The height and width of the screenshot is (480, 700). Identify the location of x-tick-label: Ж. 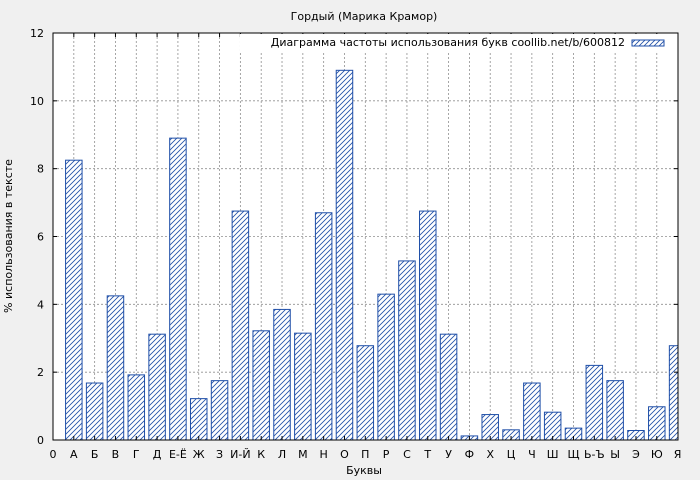
(199, 454).